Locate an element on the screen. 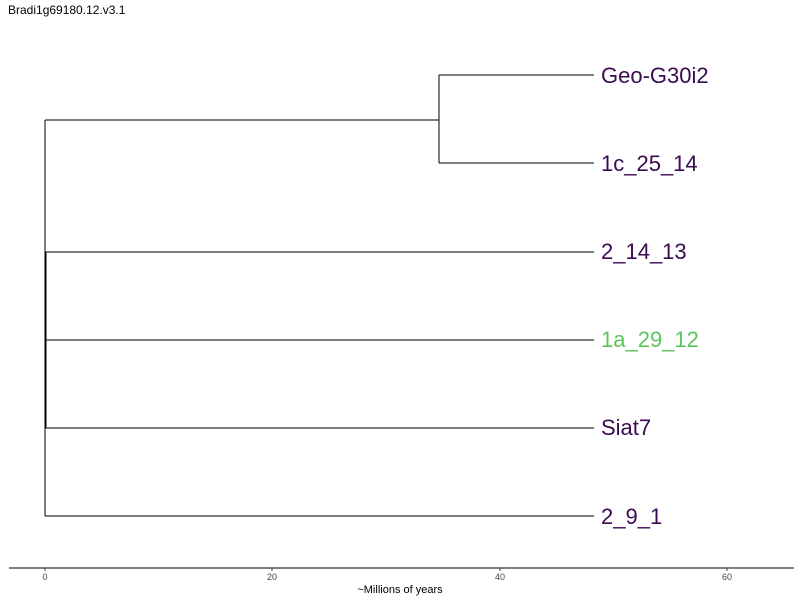  leaf-label-siat7: Siat7 is located at coordinates (626, 427).